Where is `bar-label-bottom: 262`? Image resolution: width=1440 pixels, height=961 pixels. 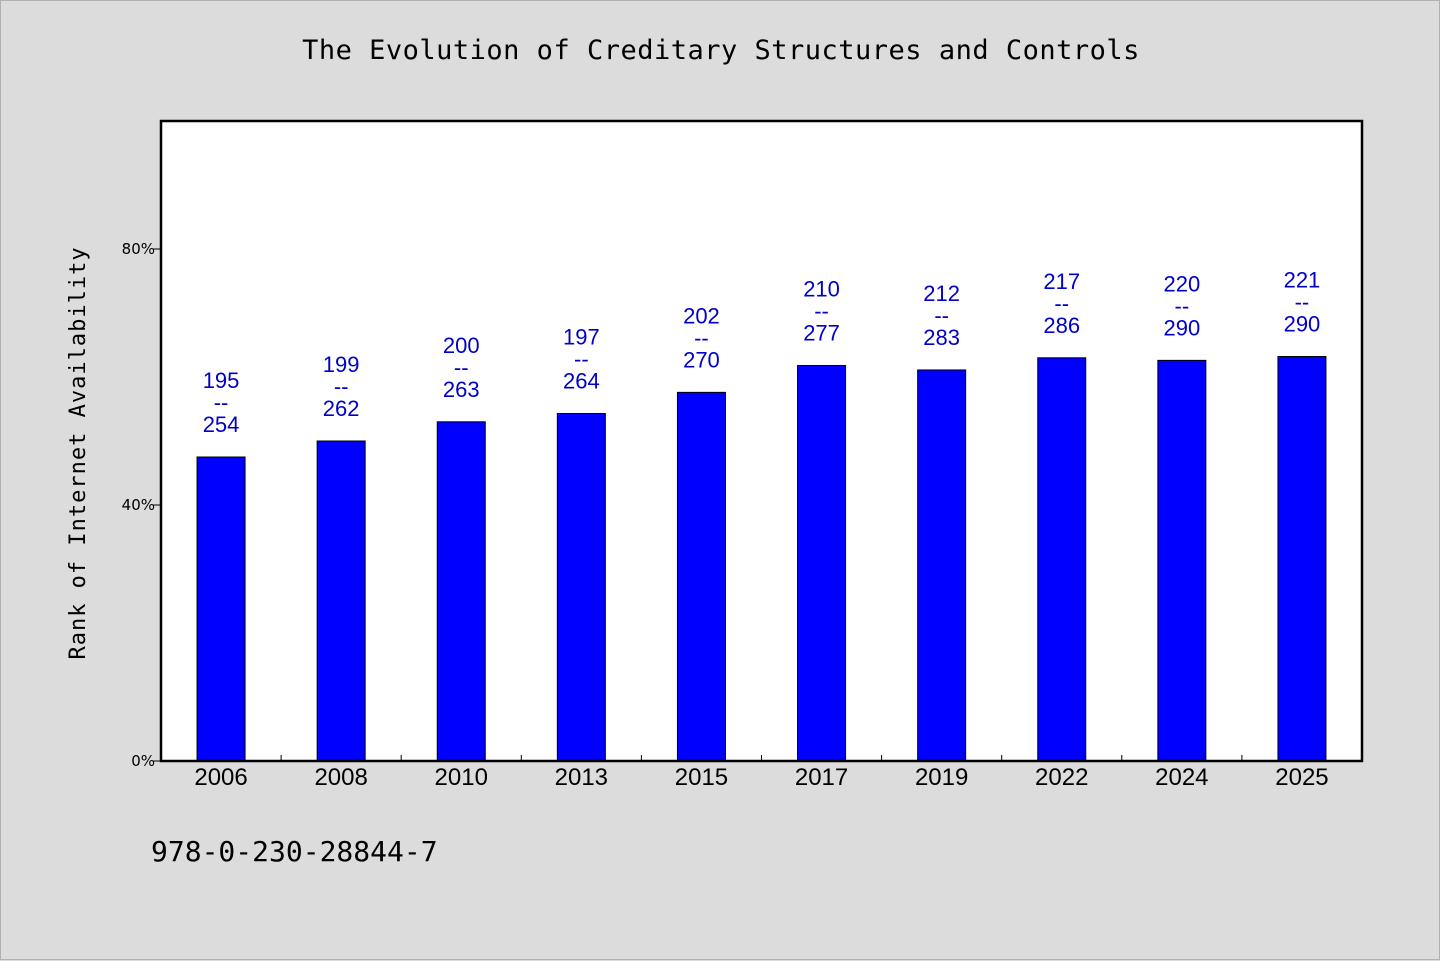
bar-label-bottom: 262 is located at coordinates (341, 408).